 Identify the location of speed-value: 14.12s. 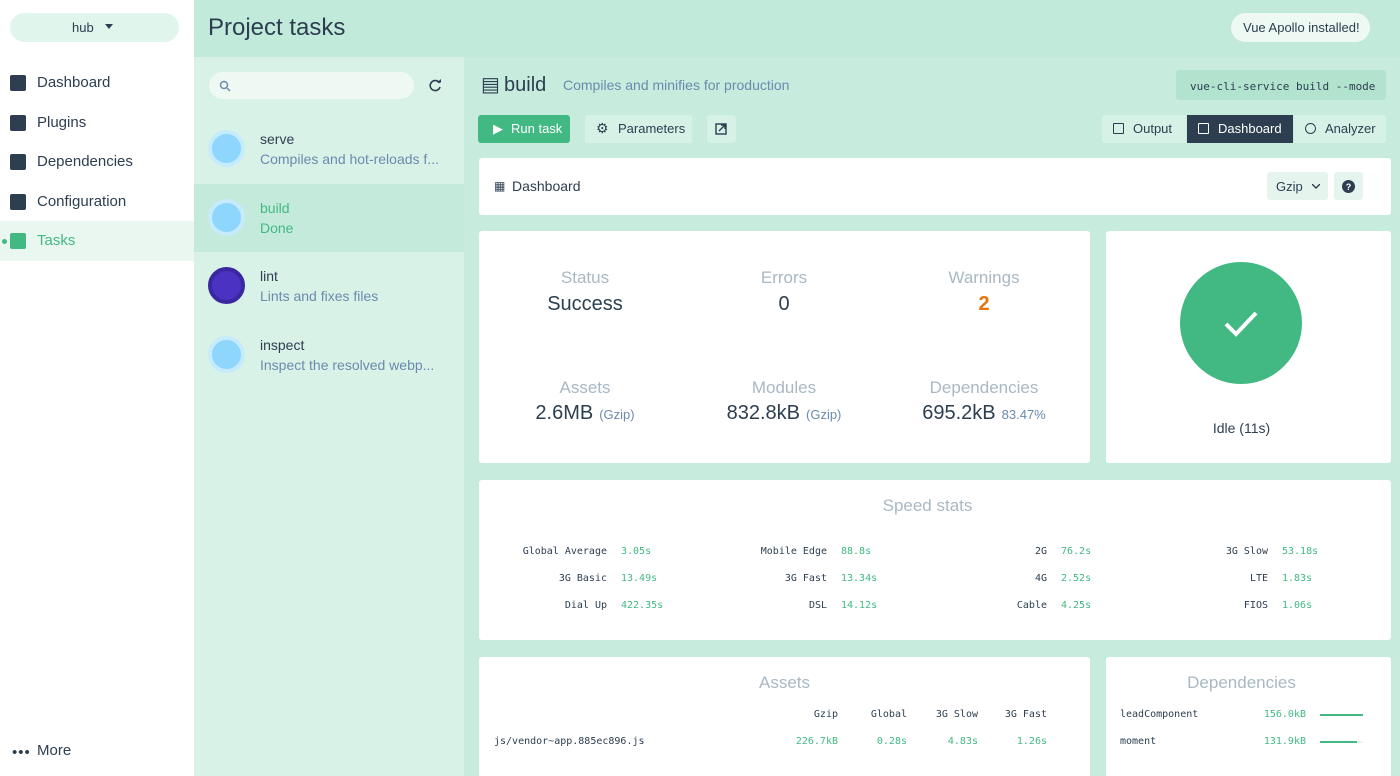
(859, 605).